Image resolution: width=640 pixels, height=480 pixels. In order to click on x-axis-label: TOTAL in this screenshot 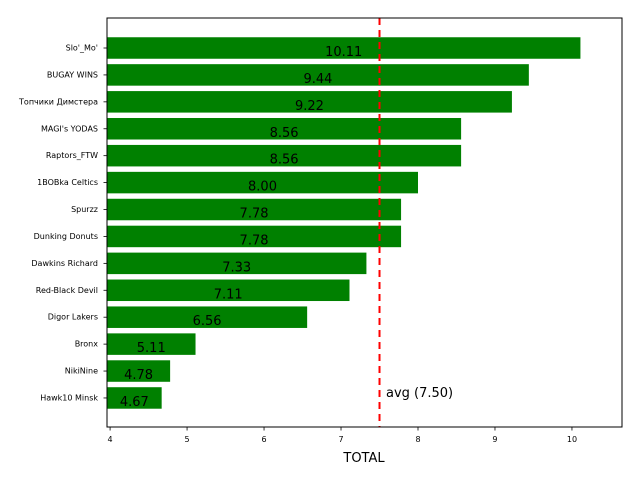, I will do `click(363, 458)`.